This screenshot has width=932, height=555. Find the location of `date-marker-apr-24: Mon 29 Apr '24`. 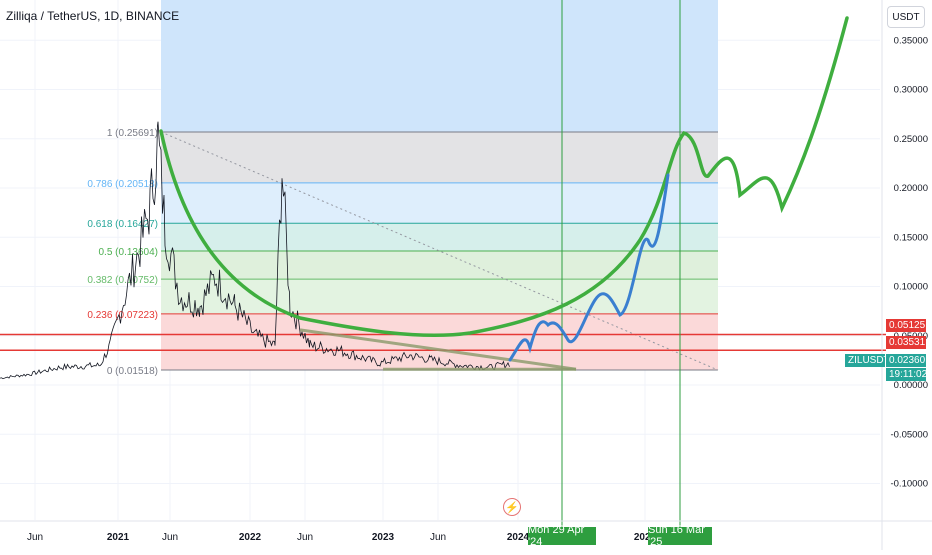

date-marker-apr-24: Mon 29 Apr '24 is located at coordinates (562, 536).